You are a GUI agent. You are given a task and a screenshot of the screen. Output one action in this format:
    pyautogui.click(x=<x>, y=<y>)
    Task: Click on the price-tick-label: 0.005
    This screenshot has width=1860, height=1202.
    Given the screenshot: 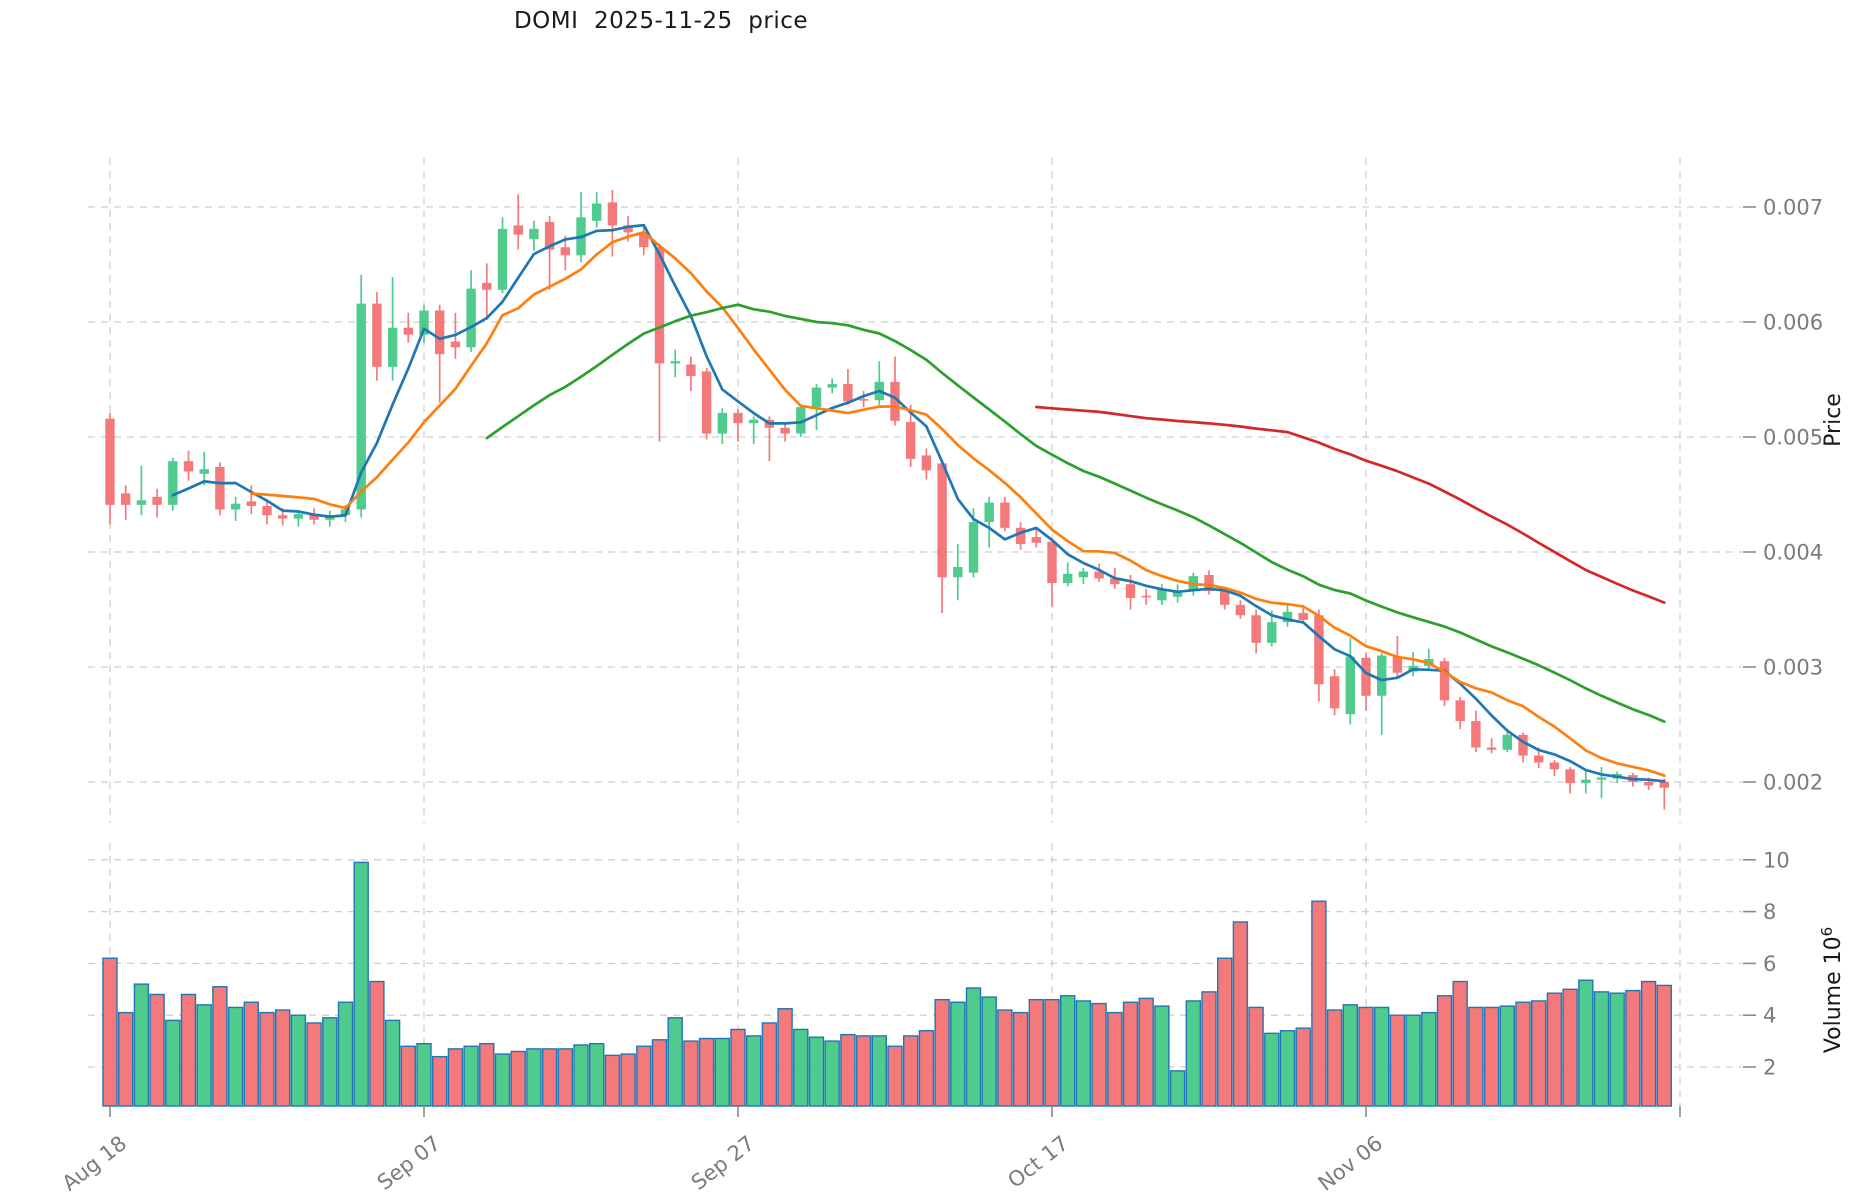 What is the action you would take?
    pyautogui.click(x=1793, y=438)
    